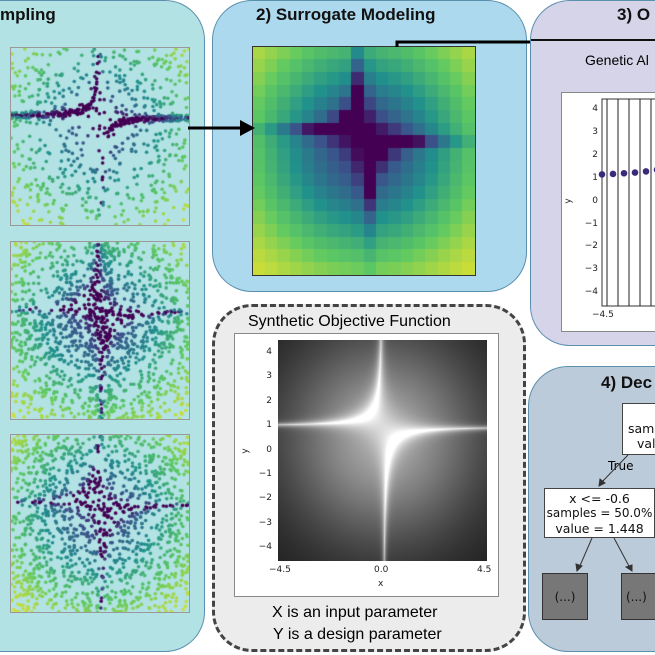 Image resolution: width=655 pixels, height=655 pixels. I want to click on tree-node-samples: samples = 50.0%, so click(599, 513).